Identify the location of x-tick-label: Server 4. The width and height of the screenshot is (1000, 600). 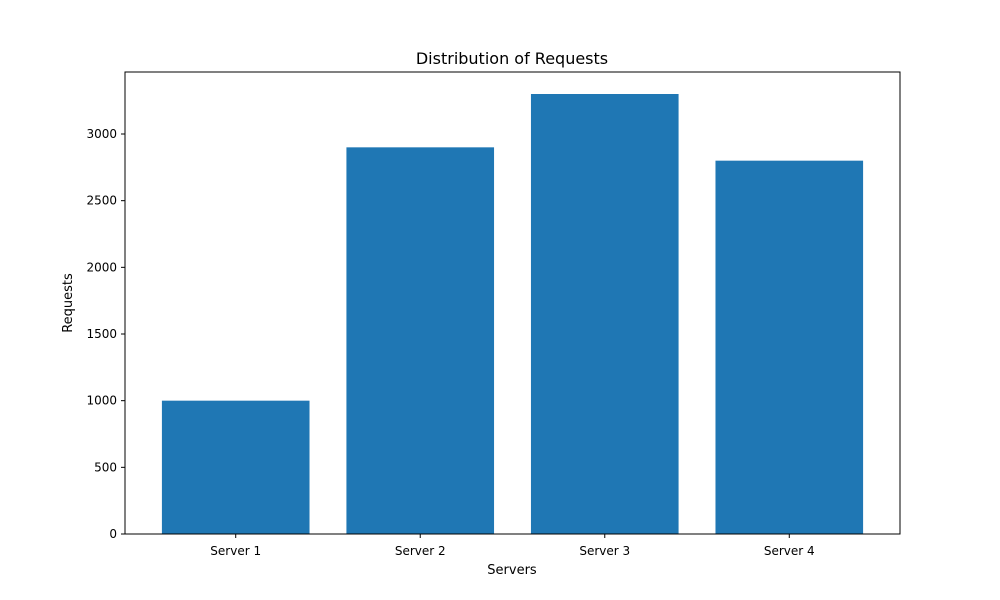
(789, 551).